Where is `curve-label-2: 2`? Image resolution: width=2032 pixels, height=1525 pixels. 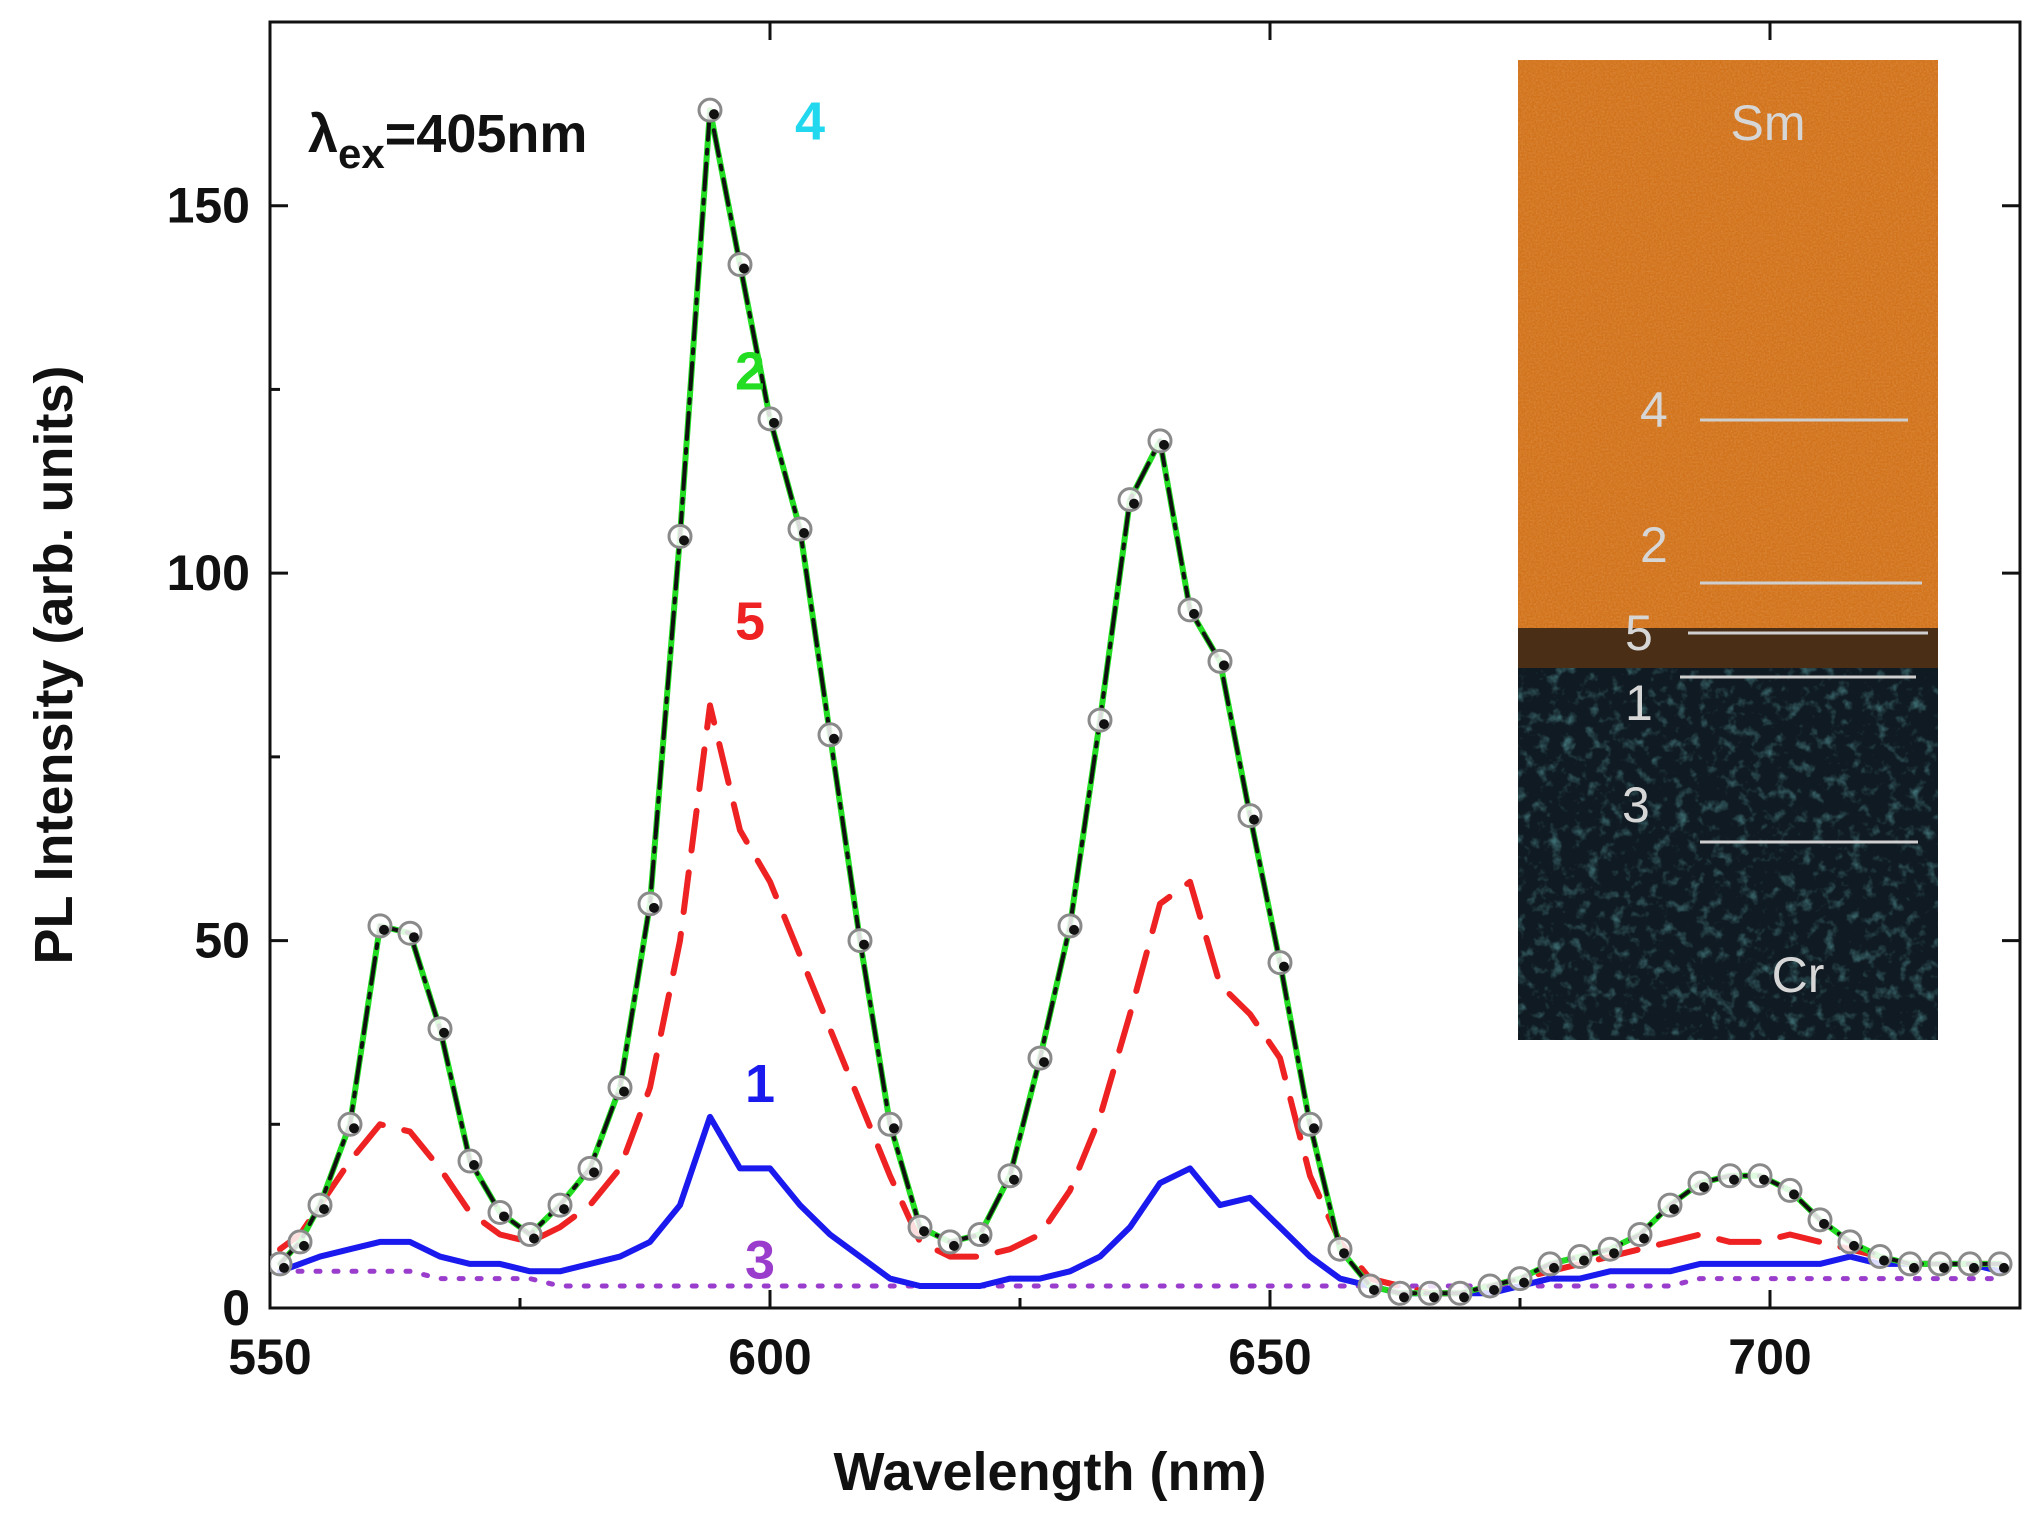 curve-label-2: 2 is located at coordinates (750, 371).